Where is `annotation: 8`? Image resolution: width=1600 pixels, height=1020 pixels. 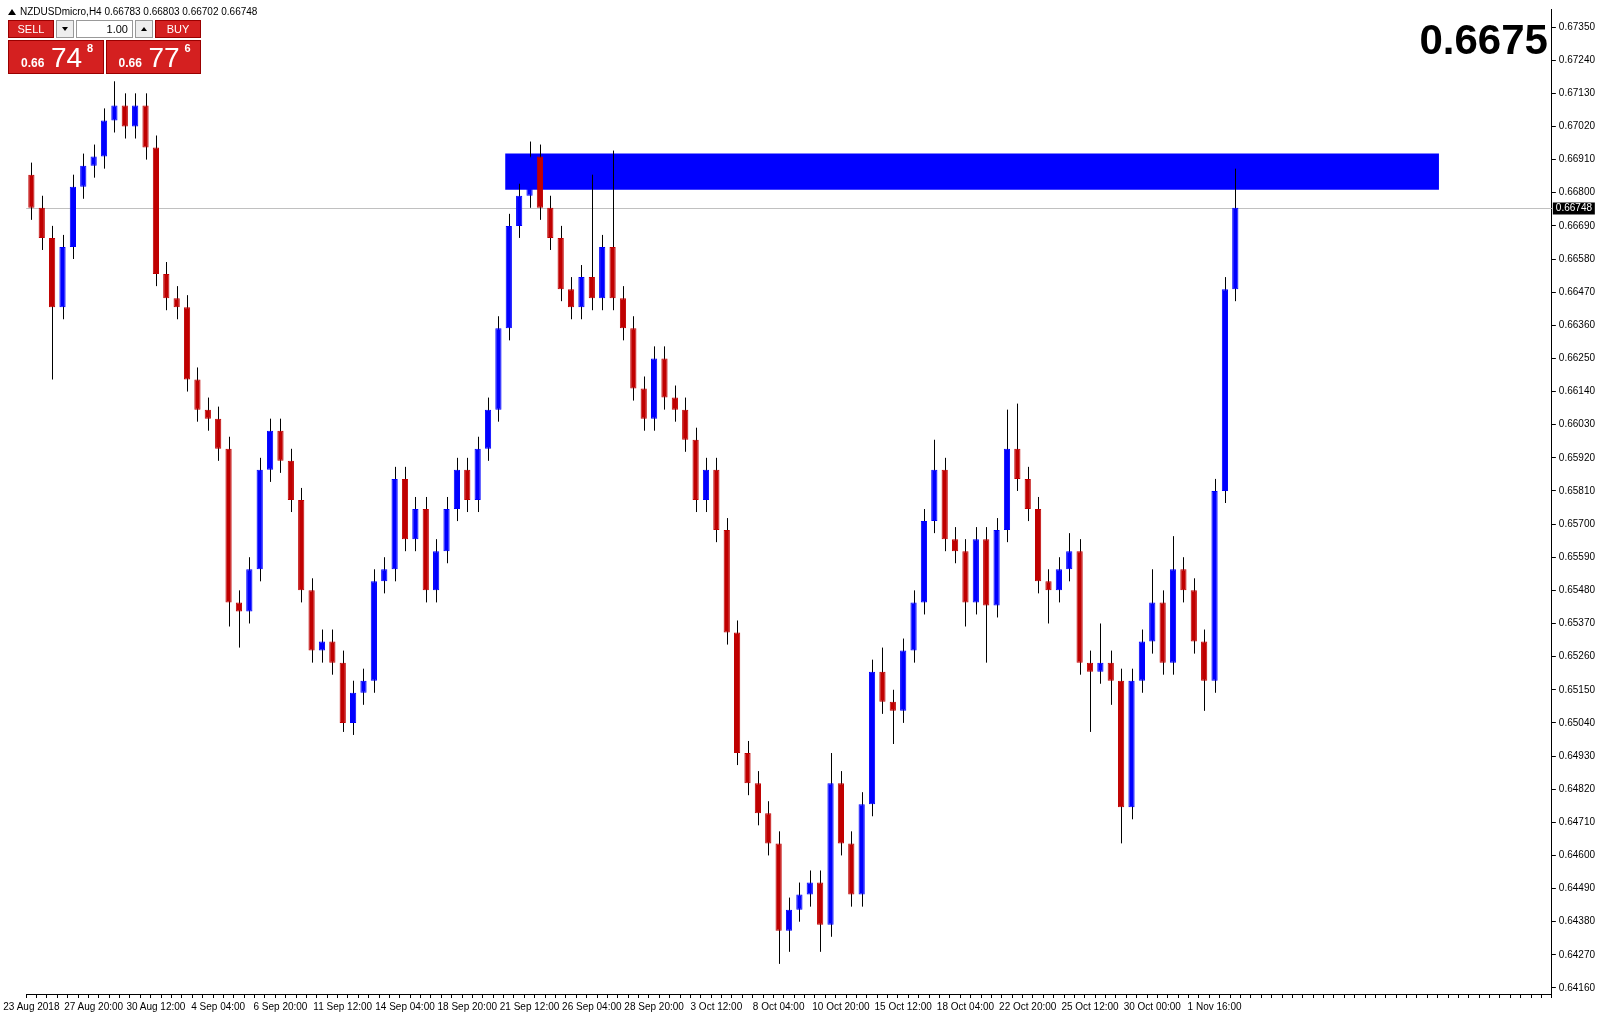 annotation: 8 is located at coordinates (90, 48).